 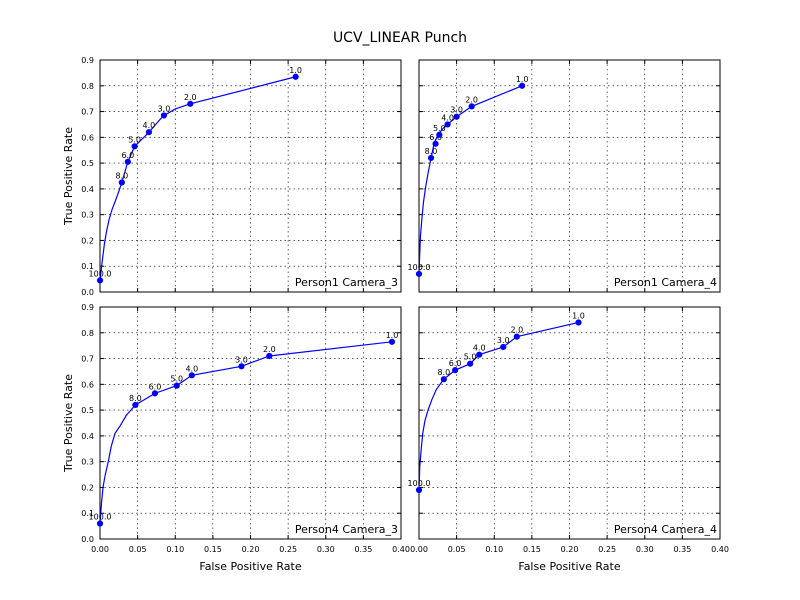 I want to click on y-tick-label: 0.8, so click(x=87, y=333).